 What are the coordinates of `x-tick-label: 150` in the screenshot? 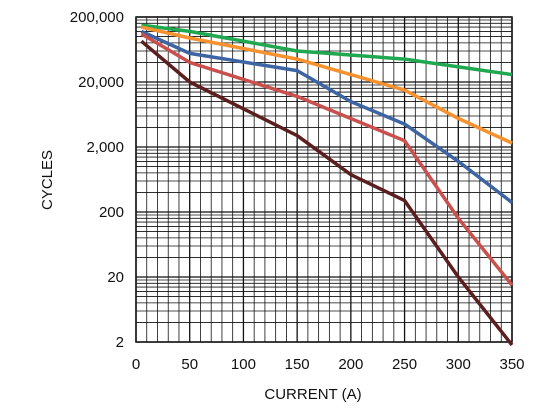 It's located at (297, 364).